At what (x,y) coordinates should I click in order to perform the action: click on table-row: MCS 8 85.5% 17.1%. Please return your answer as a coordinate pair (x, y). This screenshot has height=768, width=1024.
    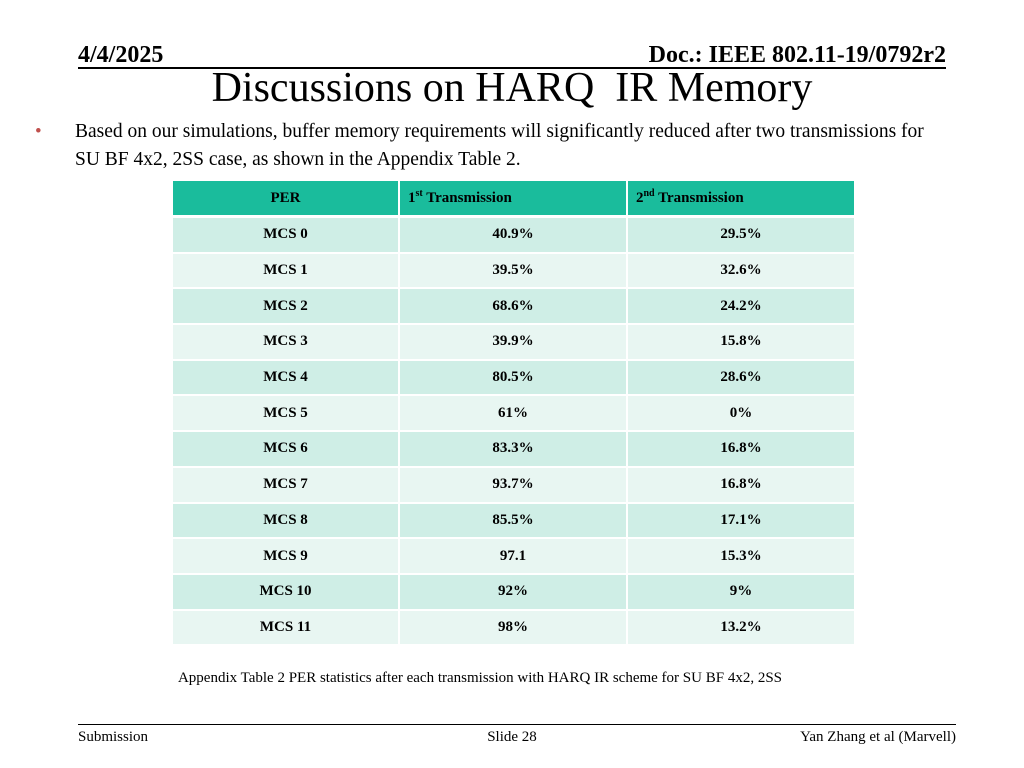
    Looking at the image, I should click on (513, 521).